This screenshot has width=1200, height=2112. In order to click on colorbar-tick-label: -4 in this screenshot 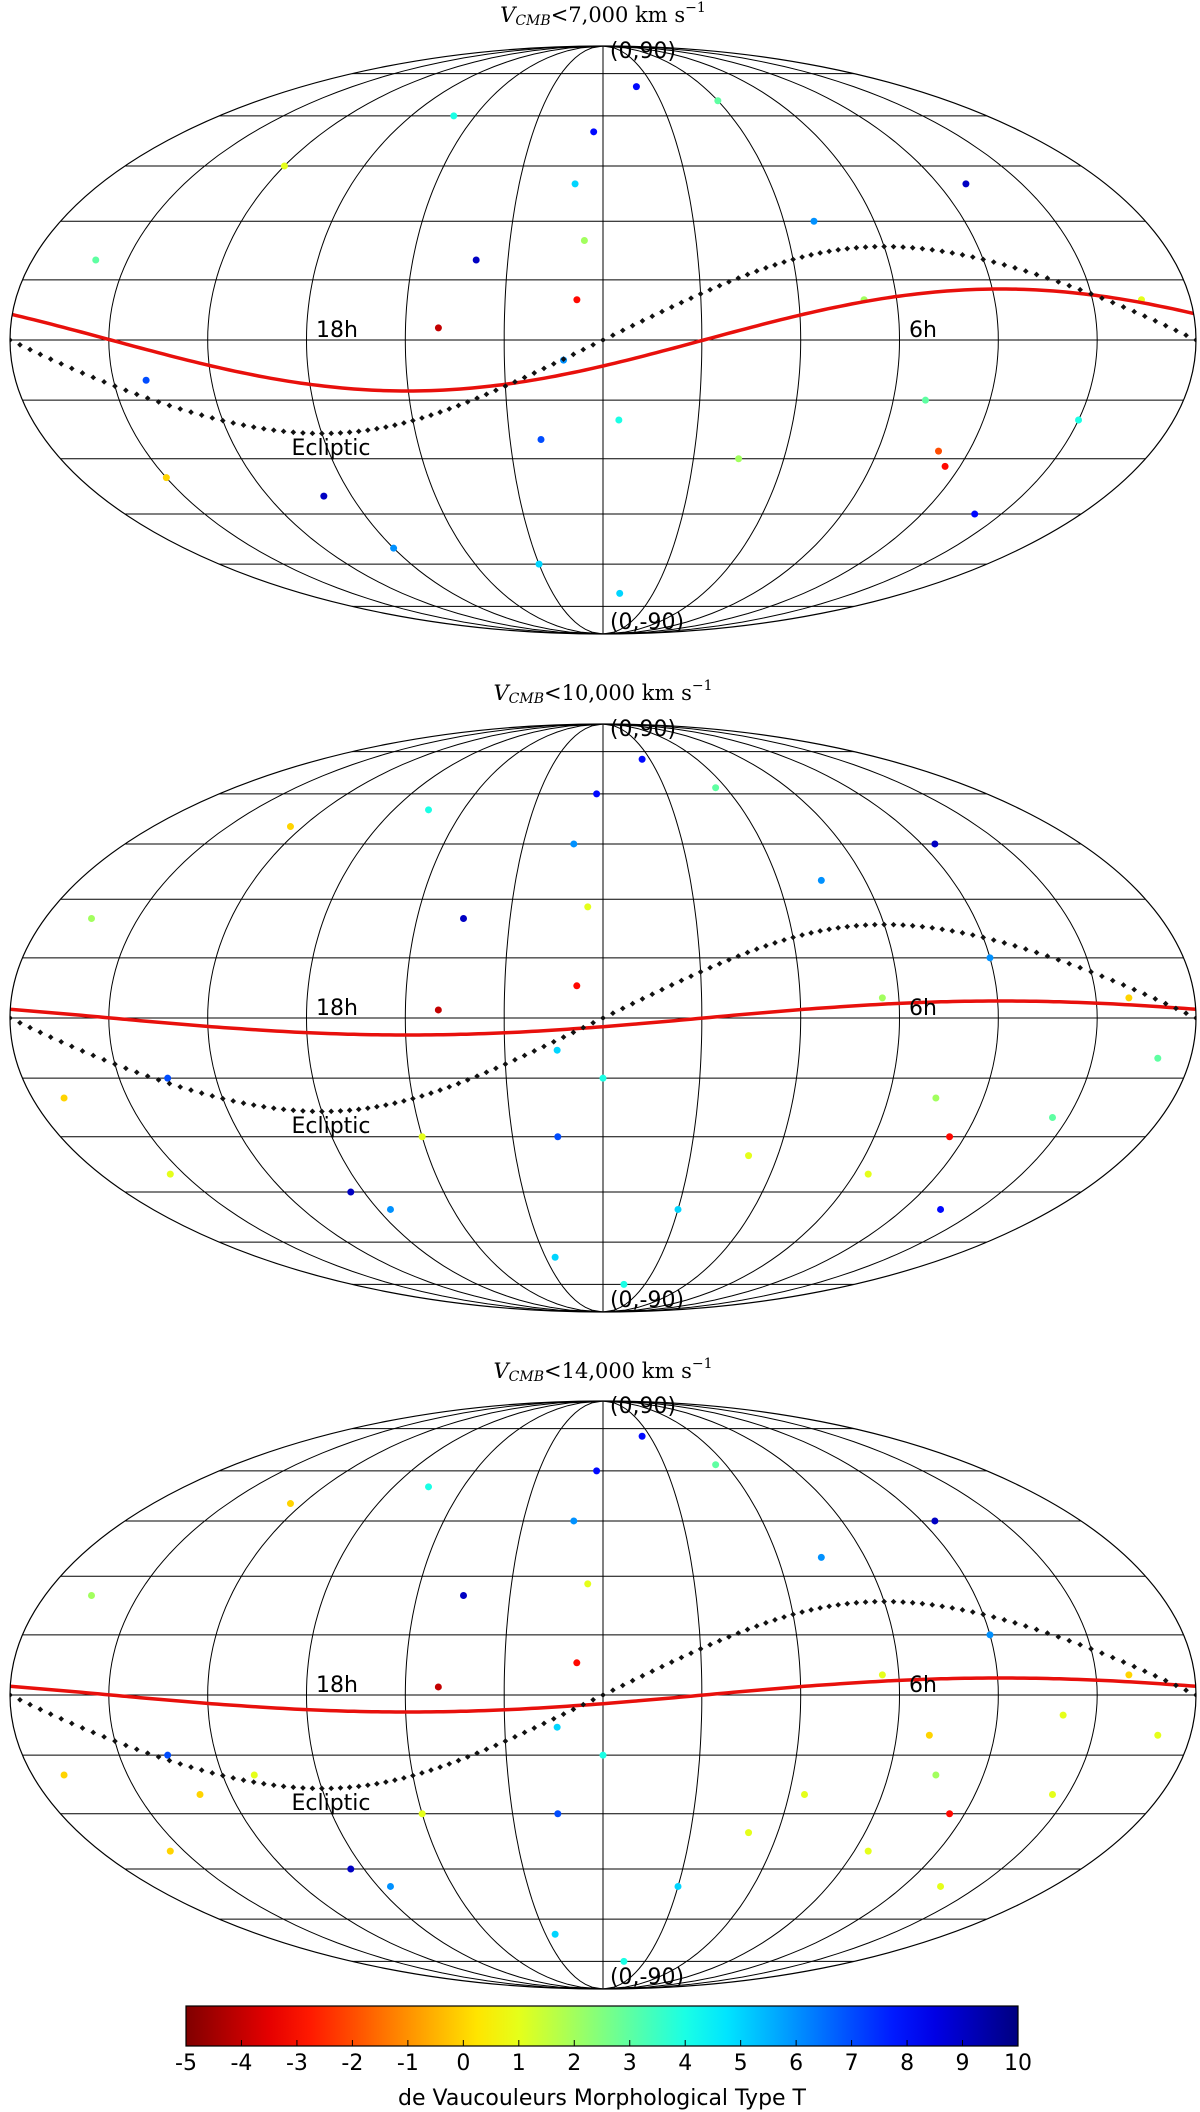, I will do `click(241, 2063)`.